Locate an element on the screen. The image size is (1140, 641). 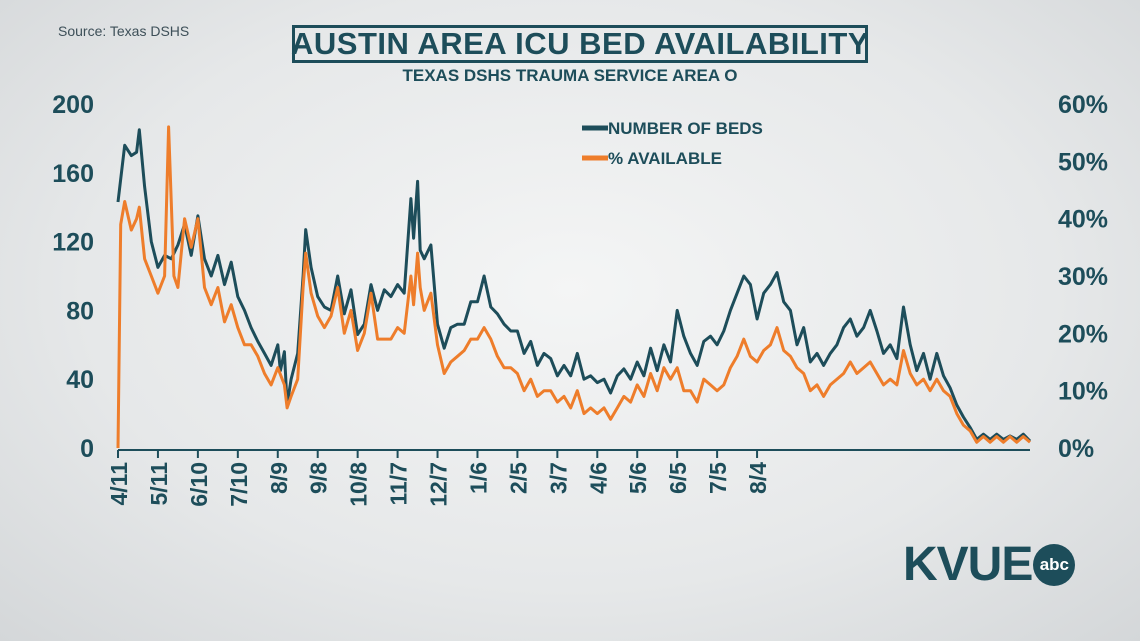
source-note: Source: Texas DSHS is located at coordinates (124, 31).